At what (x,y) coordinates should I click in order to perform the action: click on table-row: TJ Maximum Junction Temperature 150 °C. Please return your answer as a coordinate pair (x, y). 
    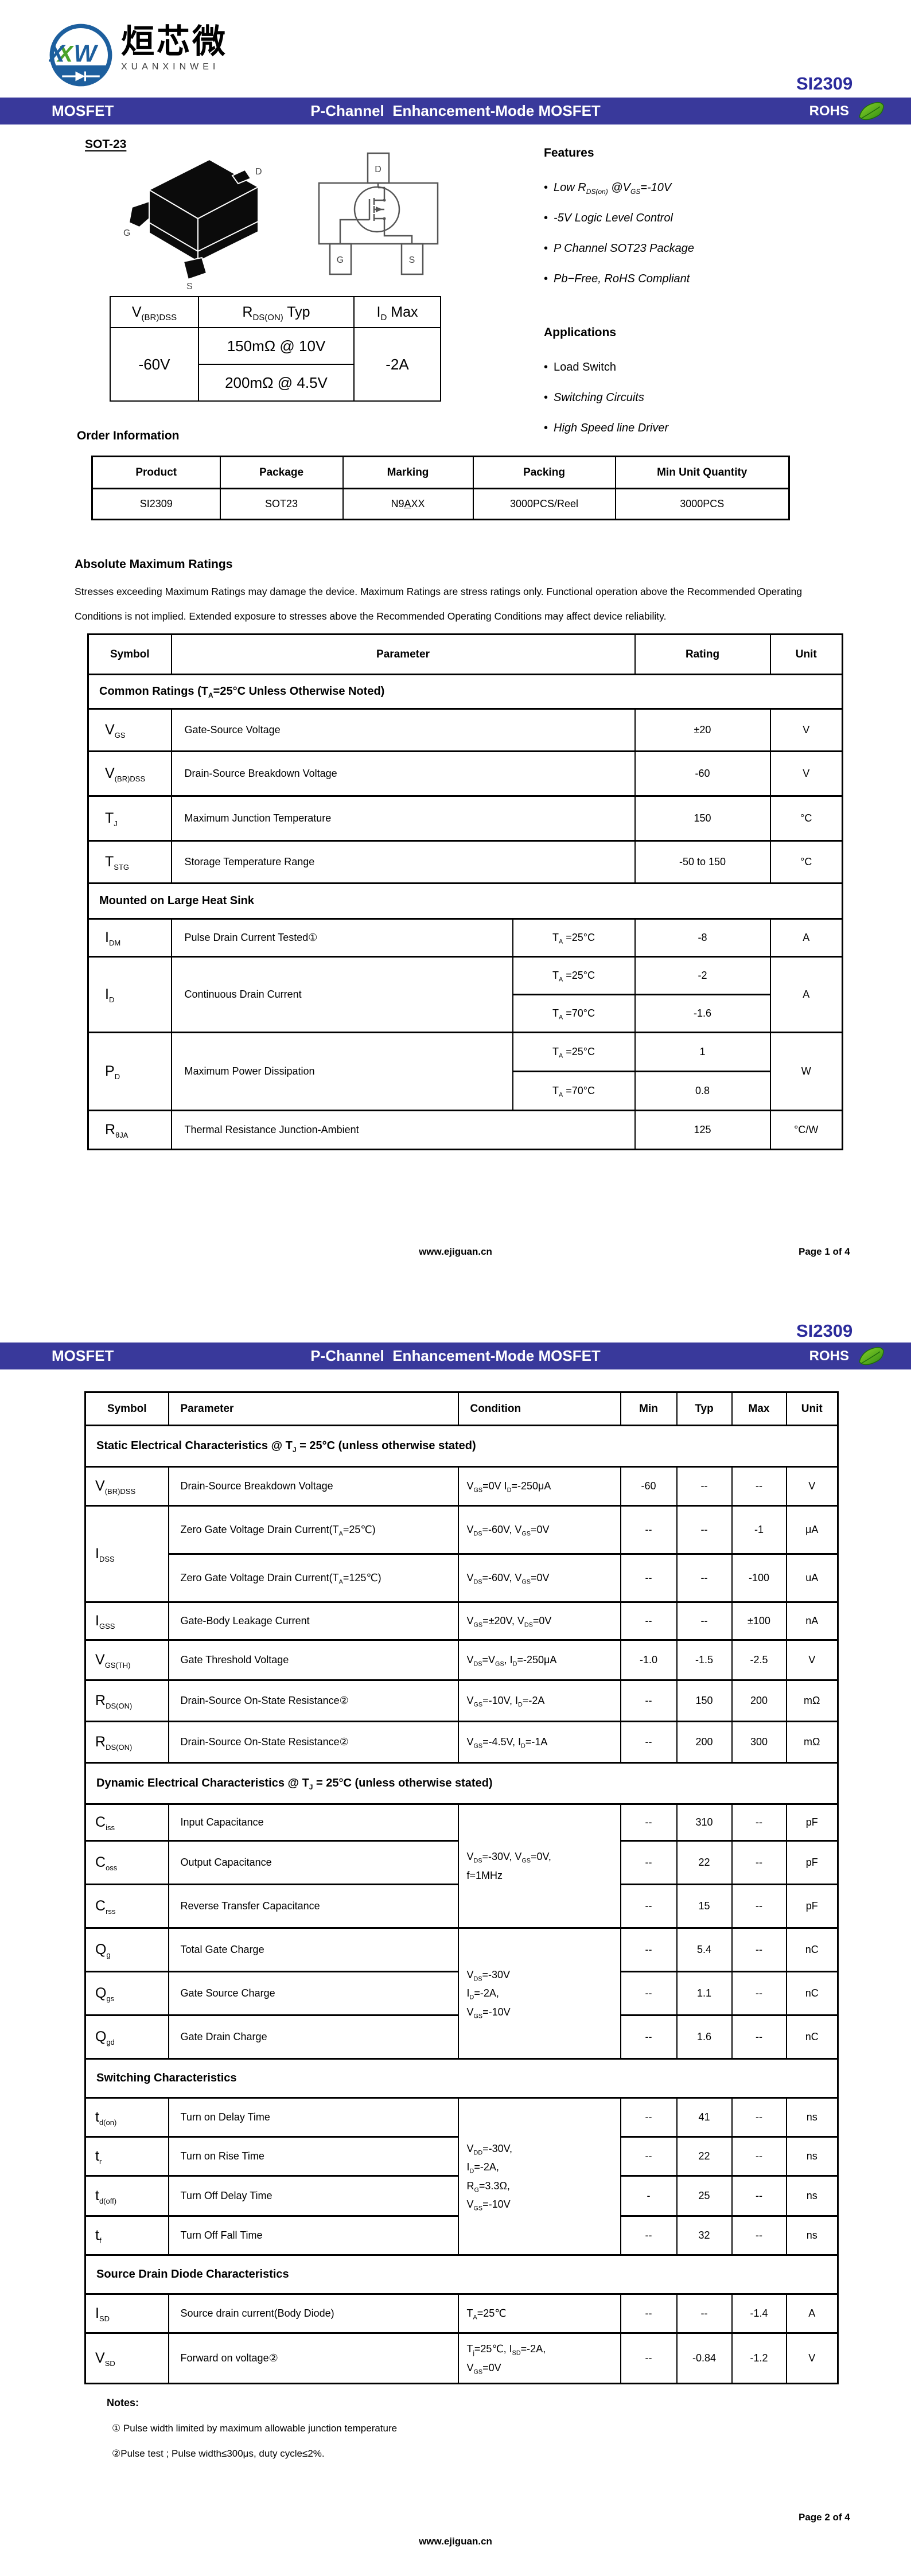
    Looking at the image, I should click on (465, 818).